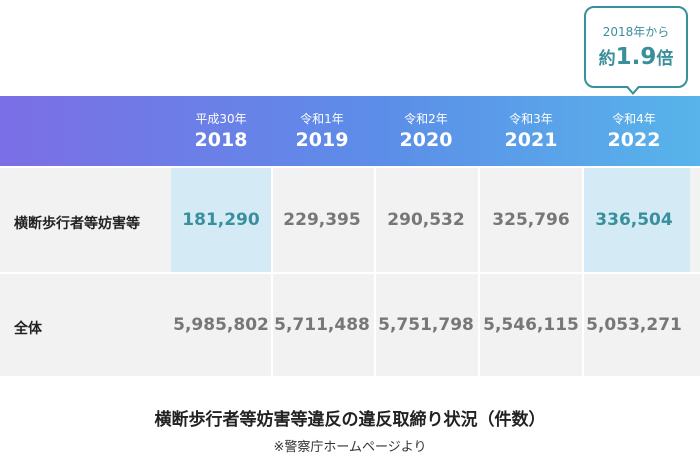  I want to click on cell-2022: 5,053,271, so click(634, 325).